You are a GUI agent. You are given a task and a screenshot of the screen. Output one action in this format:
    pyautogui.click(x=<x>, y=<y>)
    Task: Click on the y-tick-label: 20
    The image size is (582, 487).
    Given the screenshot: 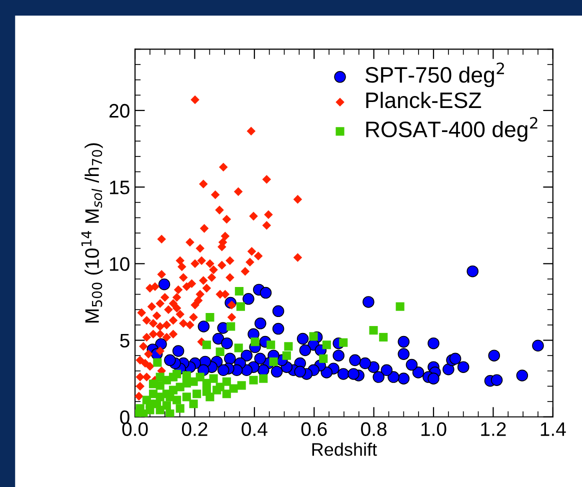 What is the action you would take?
    pyautogui.click(x=120, y=111)
    